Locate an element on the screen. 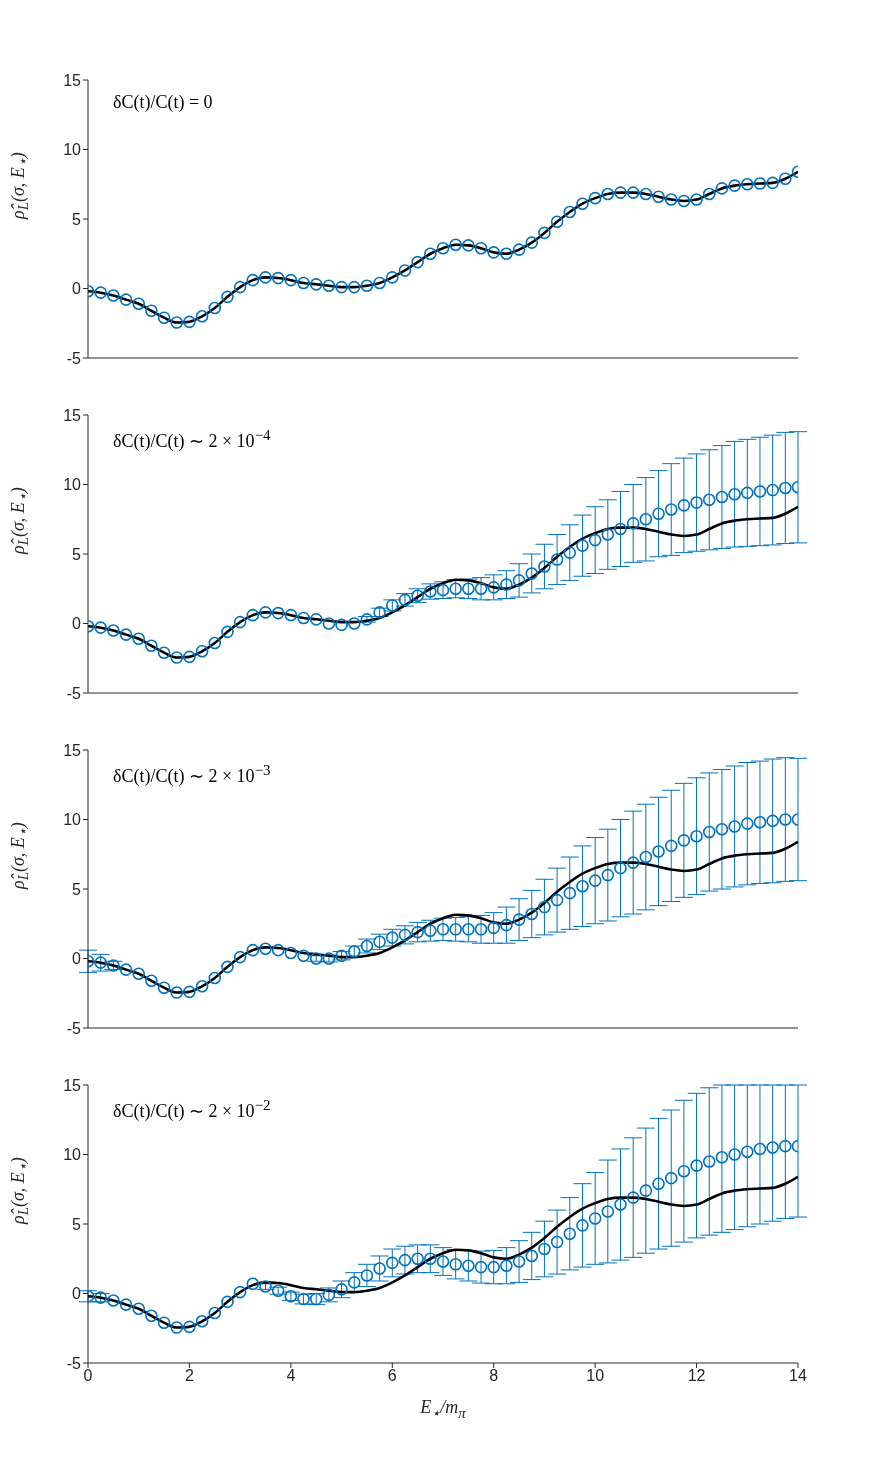 Image resolution: width=886 pixels, height=1478 pixels. y-tick-label: 0 is located at coordinates (77, 624).